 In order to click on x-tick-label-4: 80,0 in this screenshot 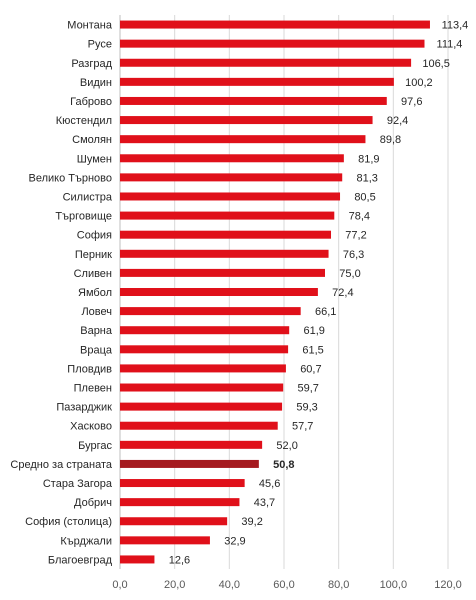, I will do `click(338, 585)`.